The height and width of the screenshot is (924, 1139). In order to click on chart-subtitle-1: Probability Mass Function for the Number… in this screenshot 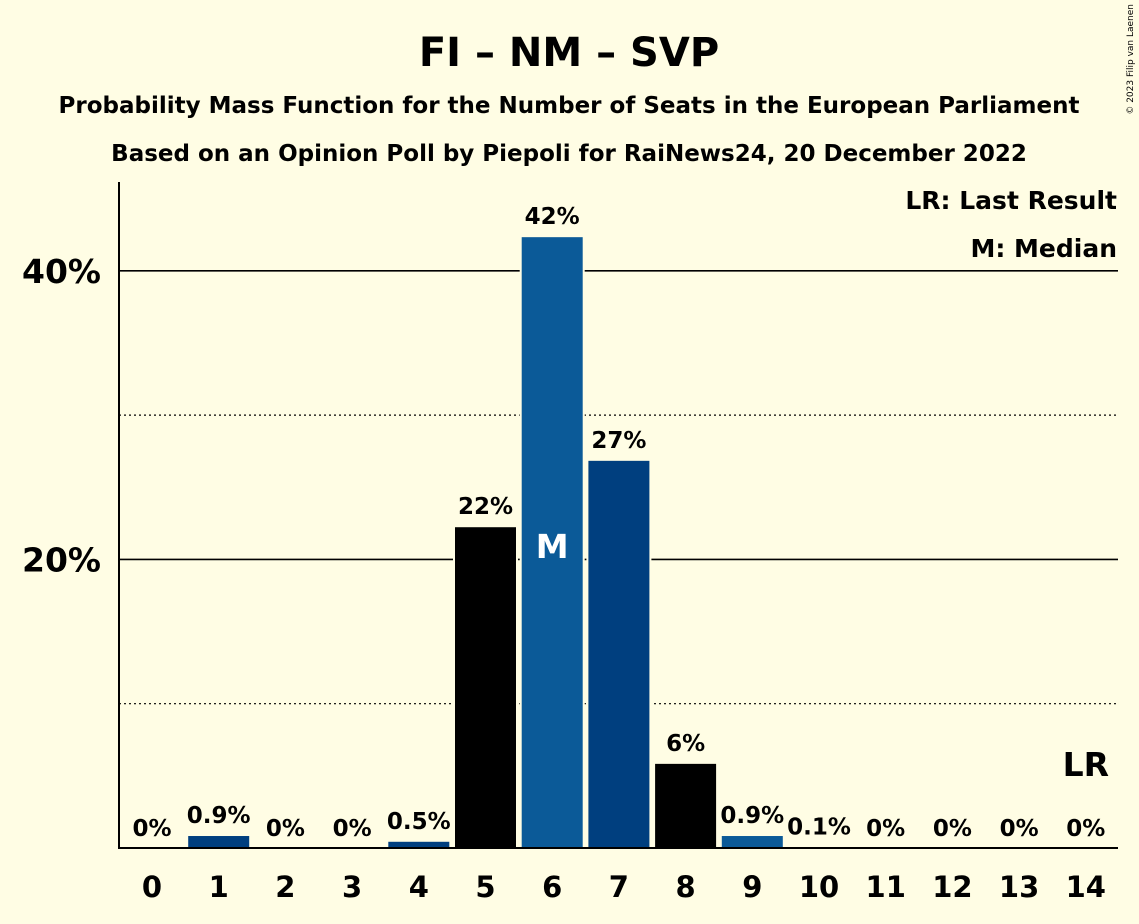, I will do `click(569, 106)`.